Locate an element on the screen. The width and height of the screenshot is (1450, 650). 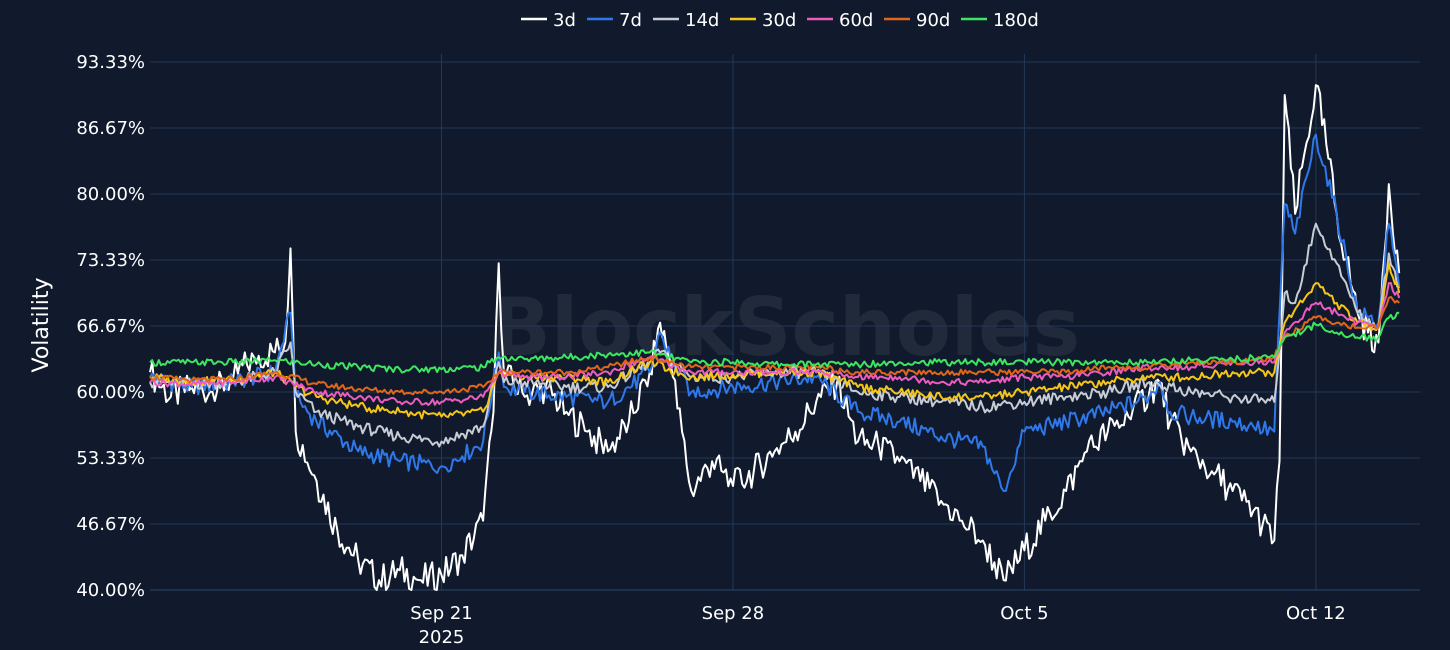
legend-label: 180d is located at coordinates (1016, 20).